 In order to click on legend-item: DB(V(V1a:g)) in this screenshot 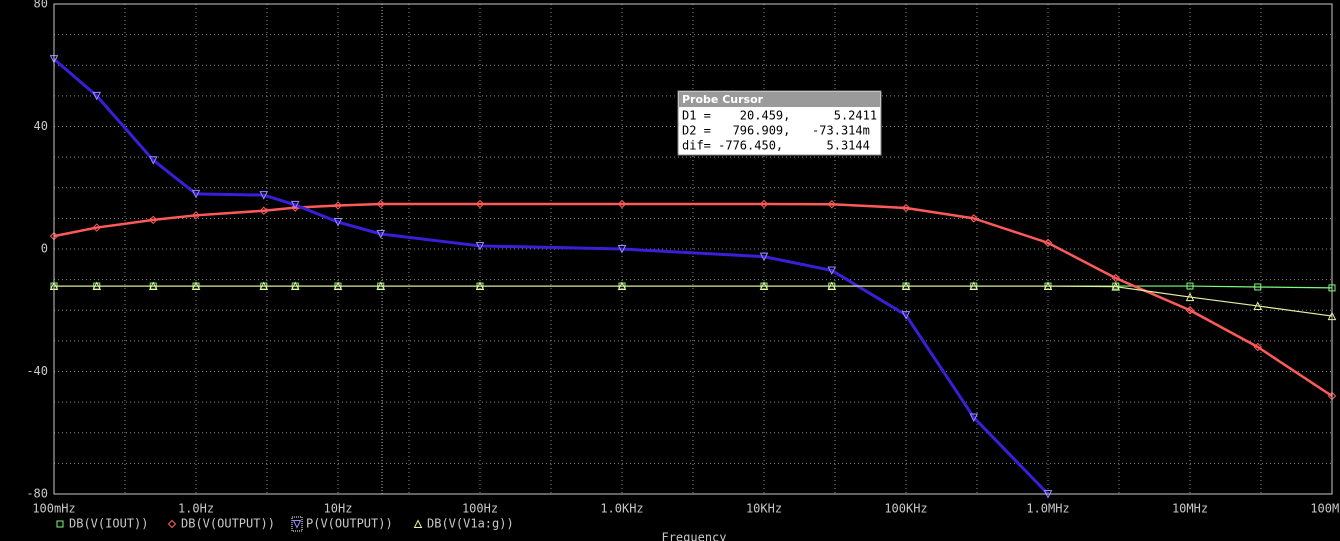, I will do `click(463, 524)`.